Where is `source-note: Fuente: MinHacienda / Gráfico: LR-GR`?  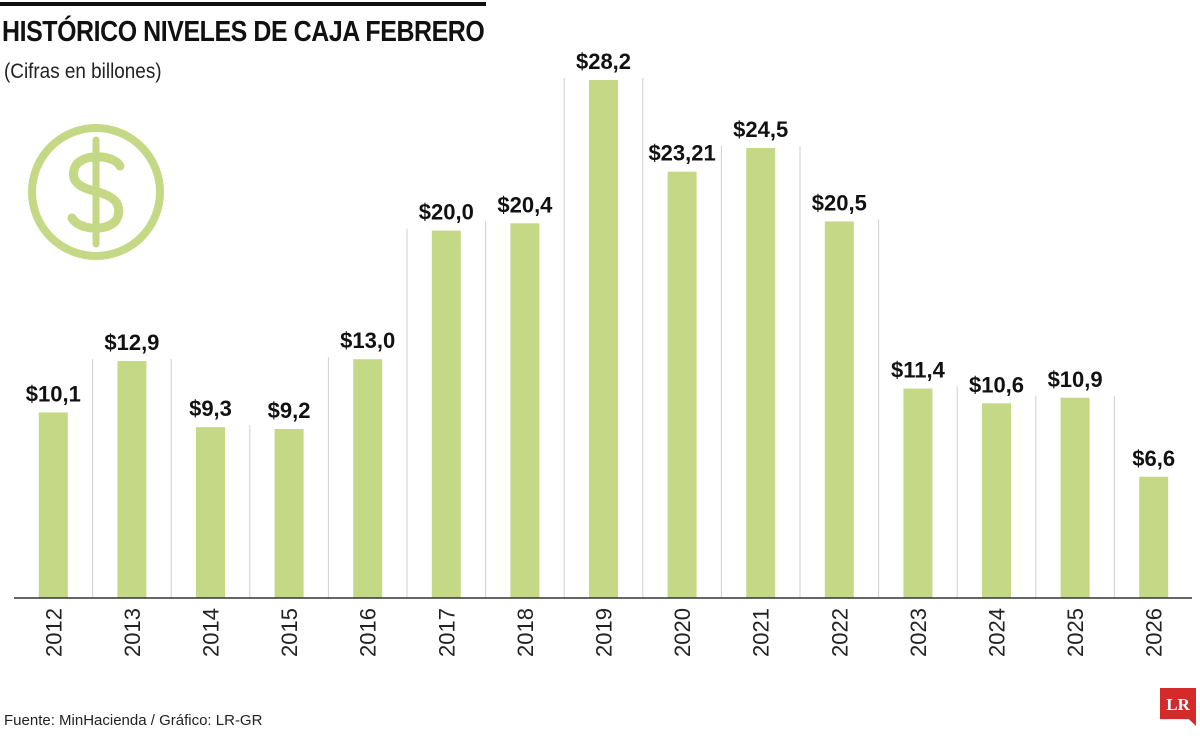
source-note: Fuente: MinHacienda / Gráfico: LR-GR is located at coordinates (133, 720).